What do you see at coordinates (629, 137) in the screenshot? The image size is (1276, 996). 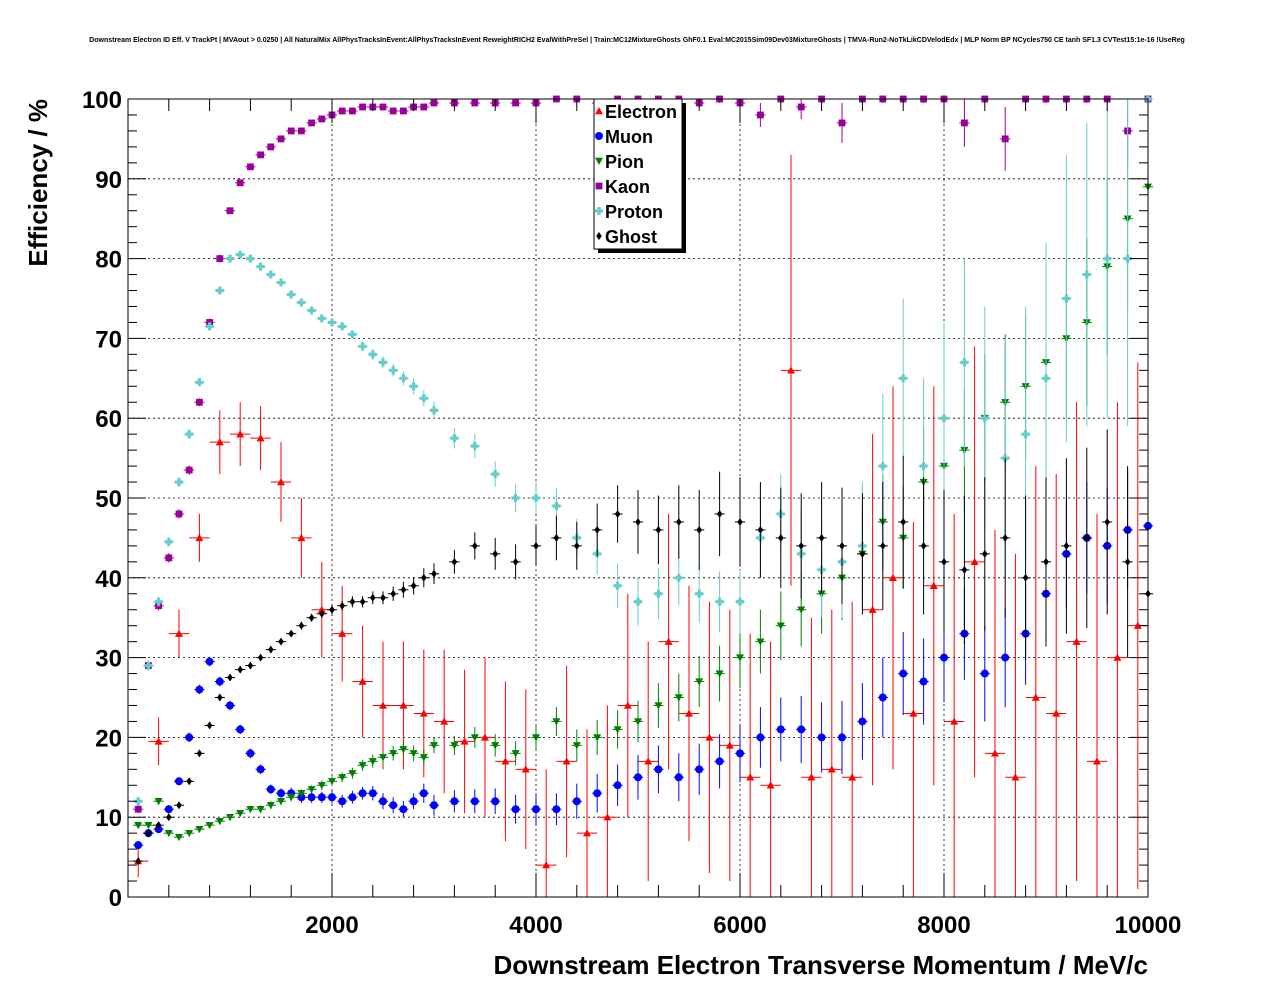 I see `legend-label-muon: Muon` at bounding box center [629, 137].